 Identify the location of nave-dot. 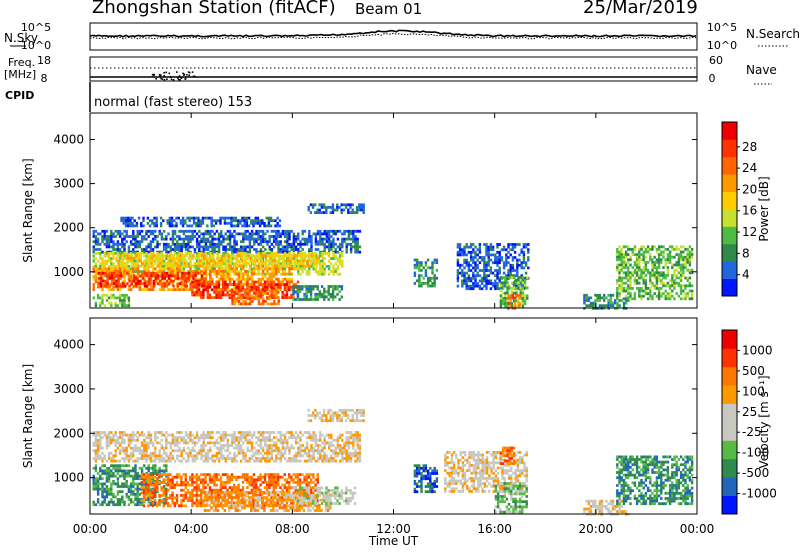
(164, 80).